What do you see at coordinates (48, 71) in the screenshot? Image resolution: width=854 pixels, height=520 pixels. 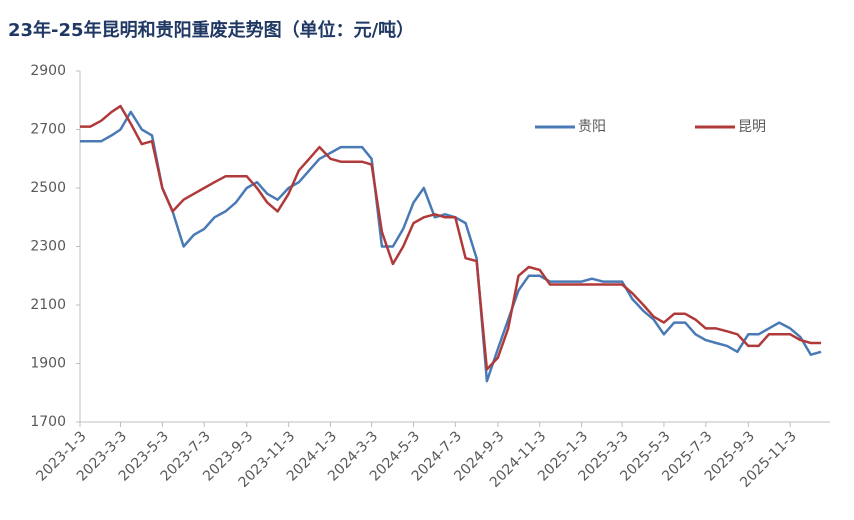 I see `y-tick-label: 2900` at bounding box center [48, 71].